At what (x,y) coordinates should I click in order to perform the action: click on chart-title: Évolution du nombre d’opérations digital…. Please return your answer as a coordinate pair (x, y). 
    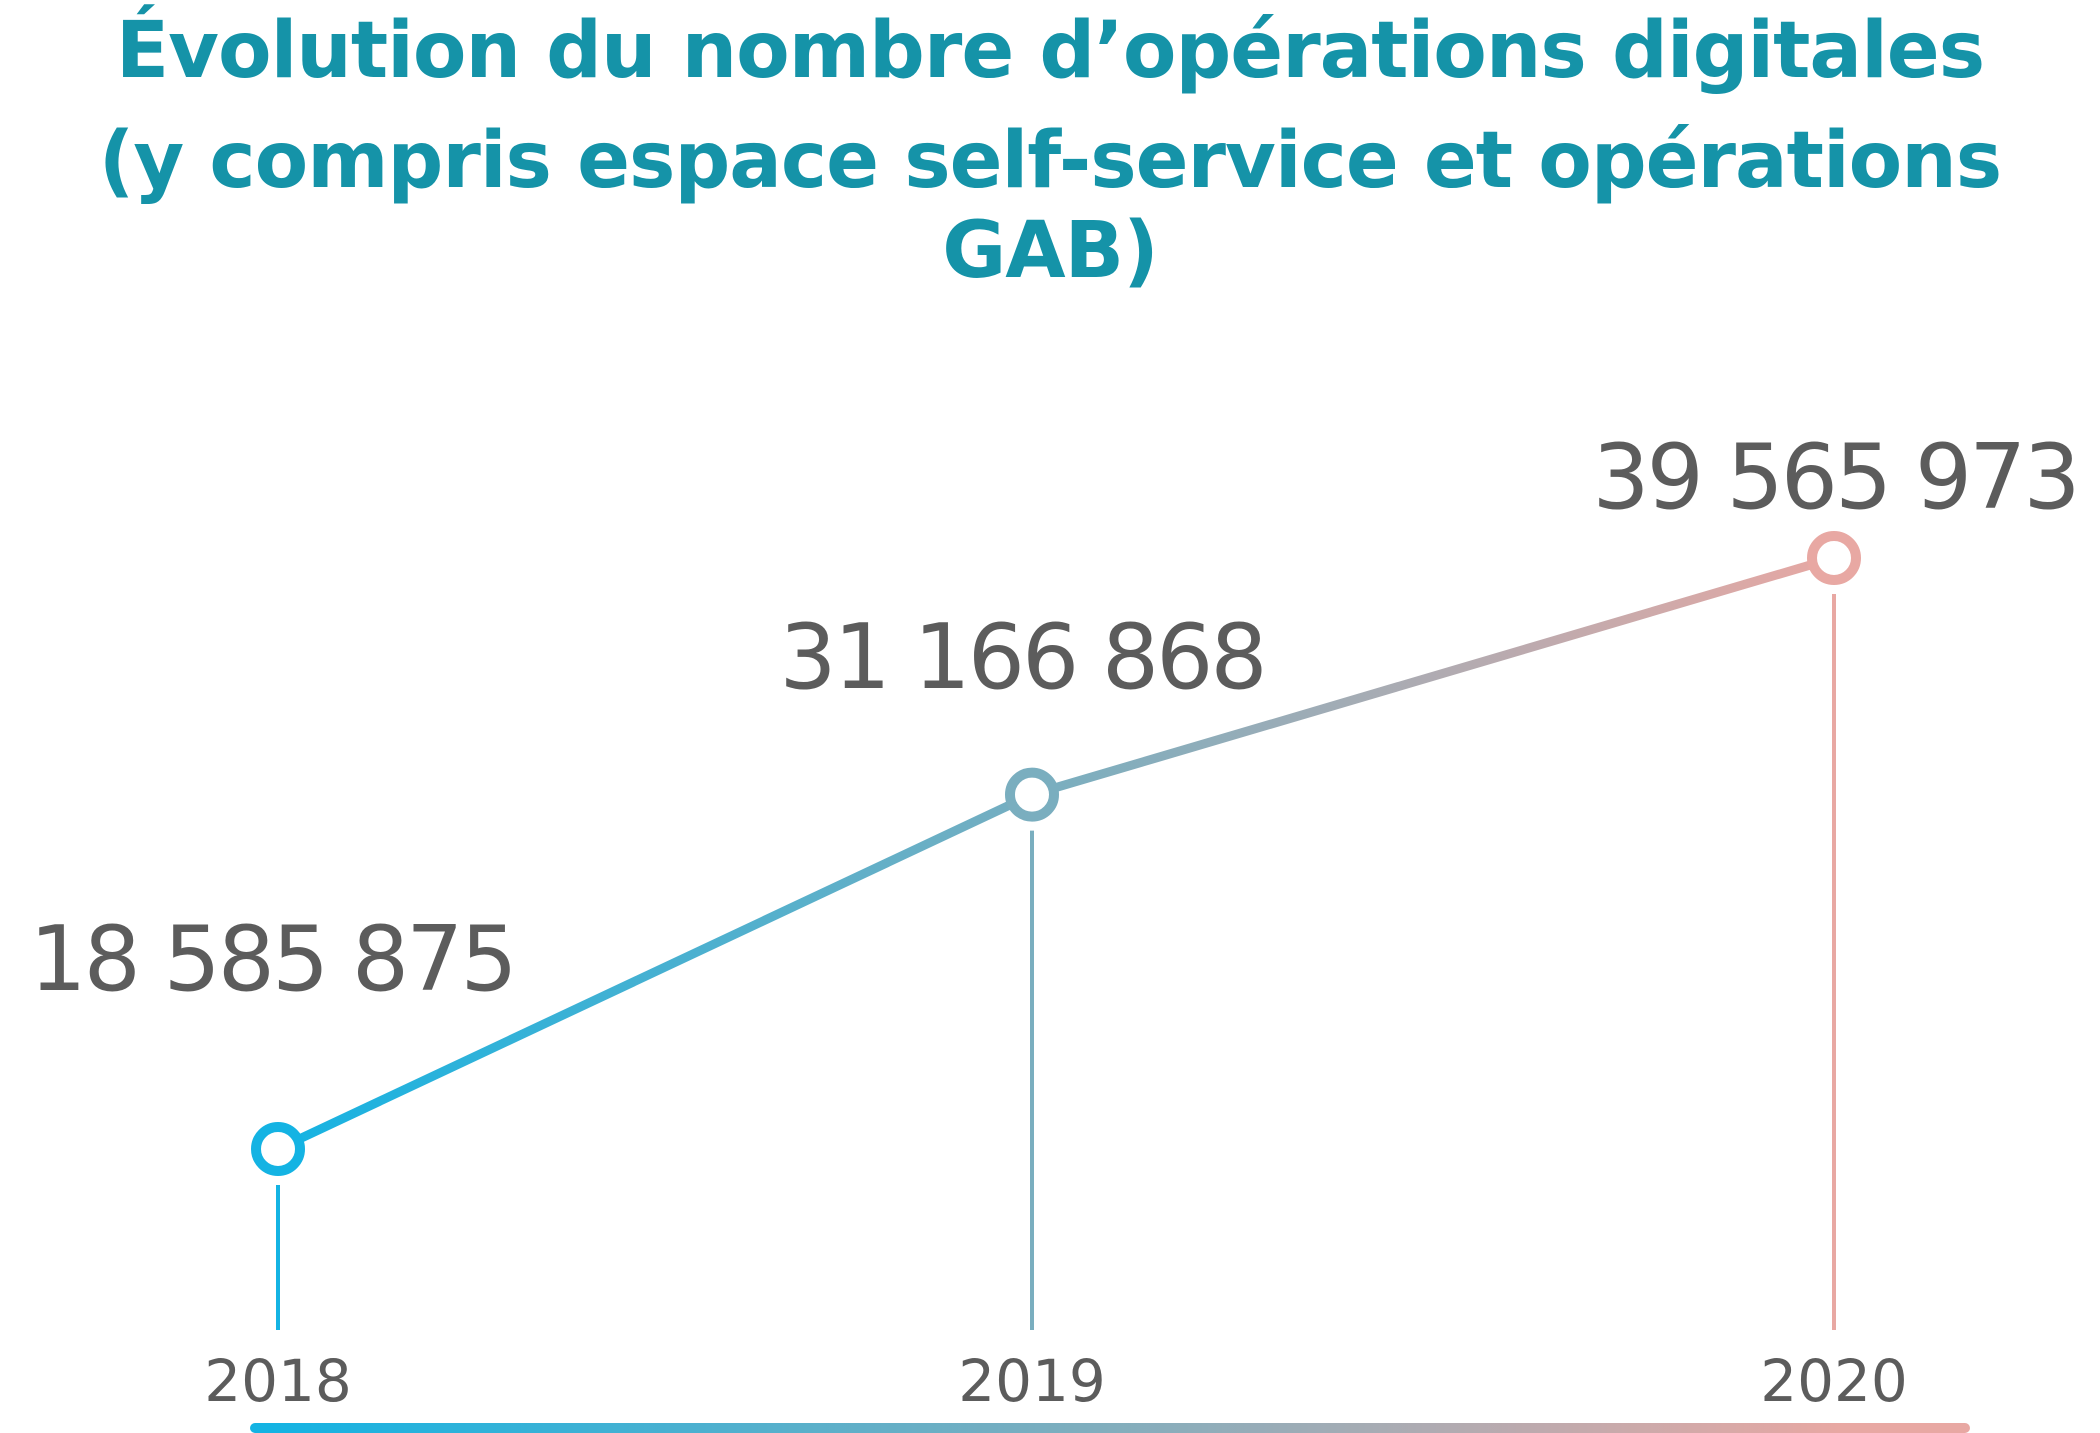
    Looking at the image, I should click on (1050, 51).